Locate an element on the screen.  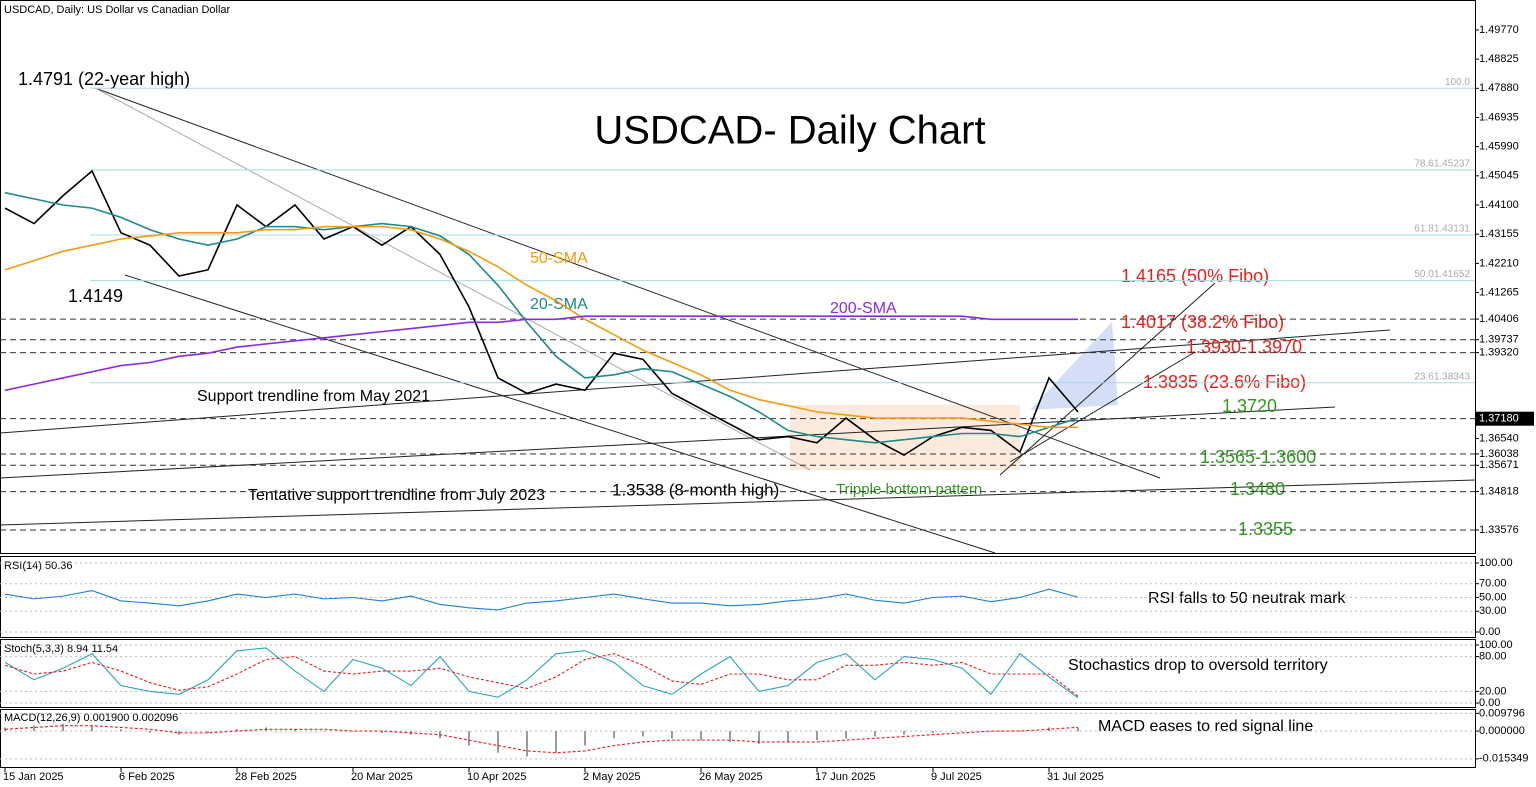
annotation: 1.3480 is located at coordinates (1257, 489).